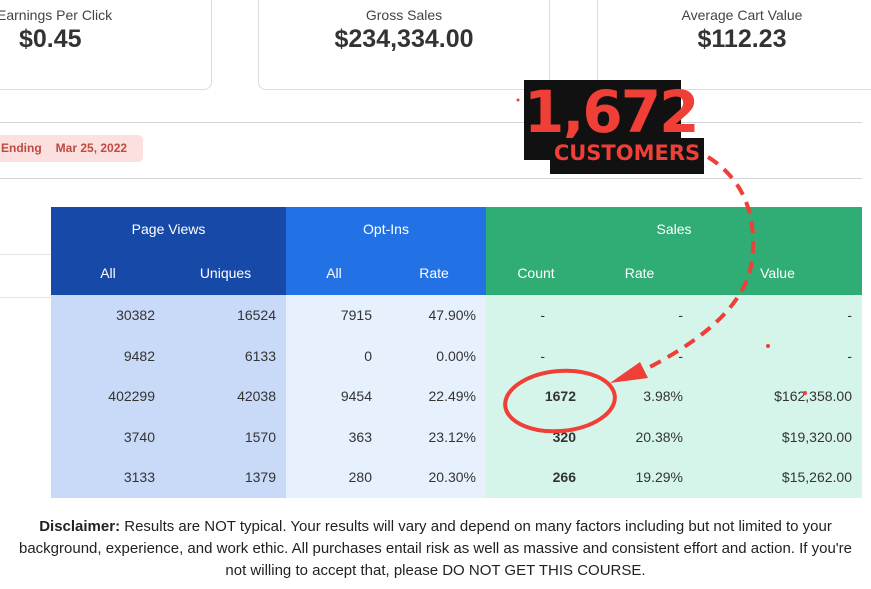 The width and height of the screenshot is (871, 589). I want to click on cell-sales-rate: 3.98%, so click(639, 396).